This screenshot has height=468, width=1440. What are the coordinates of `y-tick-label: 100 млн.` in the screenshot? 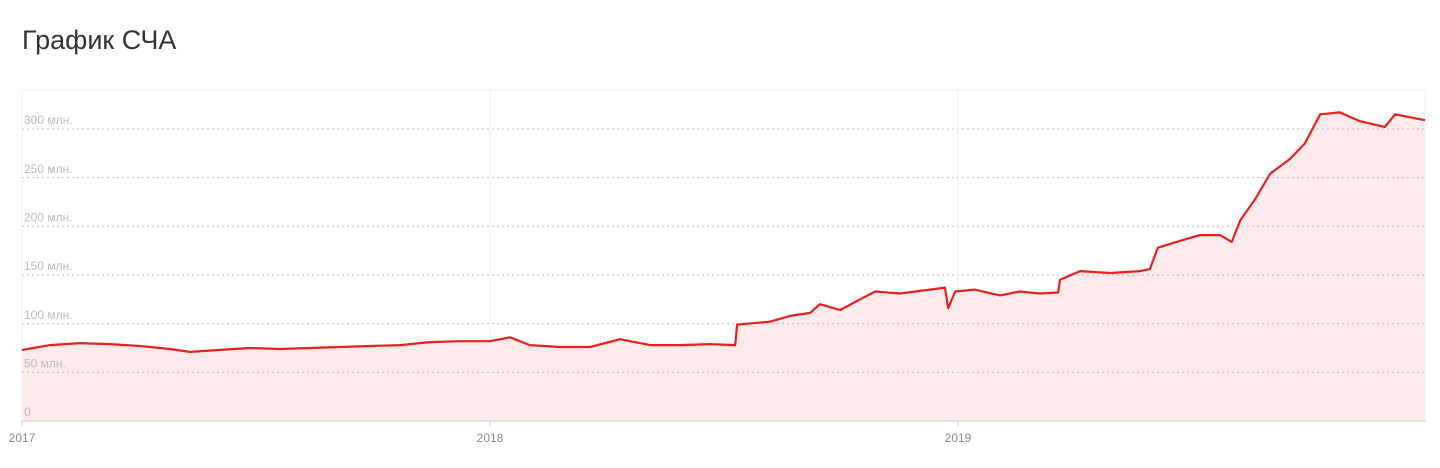 It's located at (48, 315).